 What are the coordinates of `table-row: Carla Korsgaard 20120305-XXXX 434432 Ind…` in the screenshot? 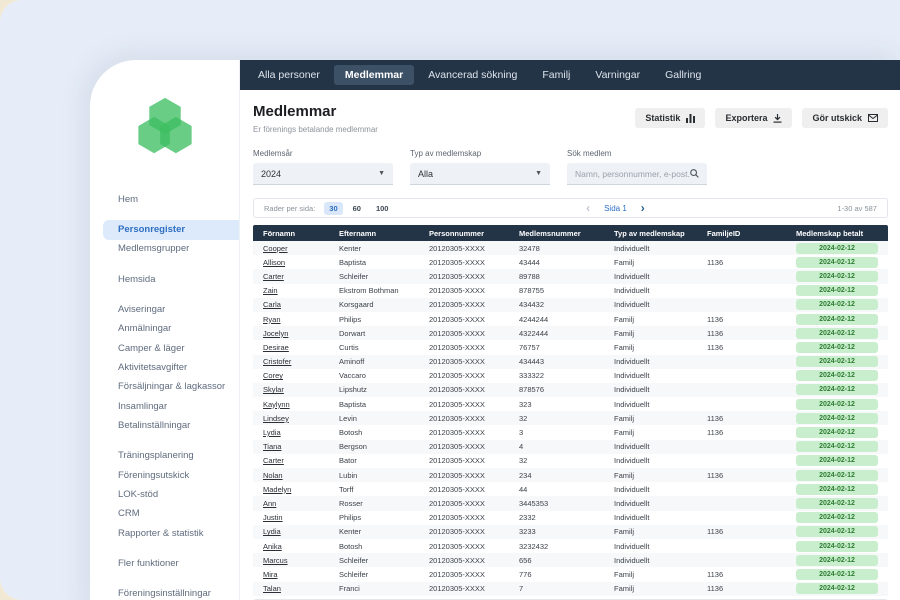 It's located at (570, 304).